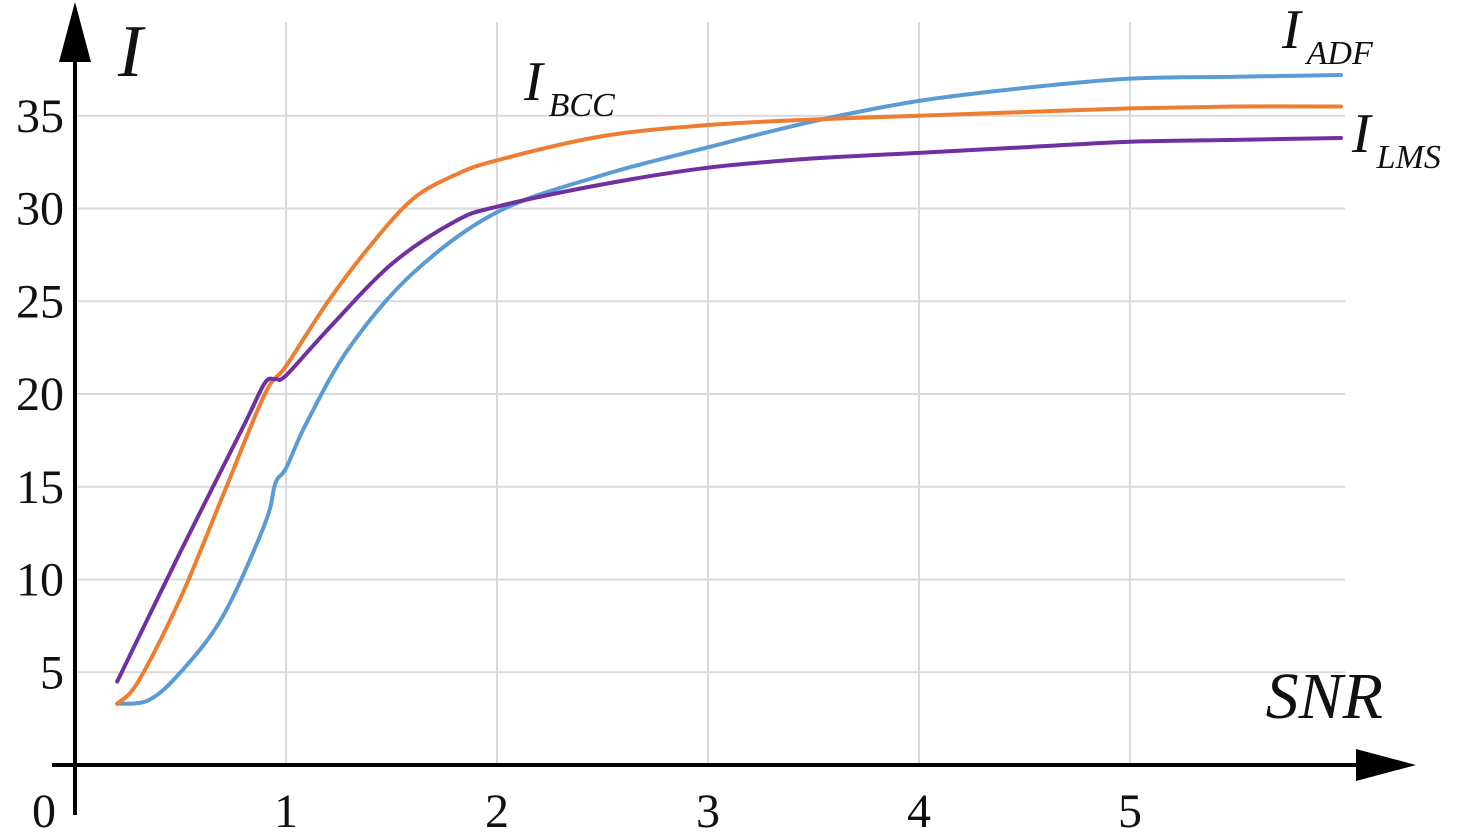 The width and height of the screenshot is (1459, 832). Describe the element at coordinates (1130, 808) in the screenshot. I see `x-tick-label: 5` at that location.